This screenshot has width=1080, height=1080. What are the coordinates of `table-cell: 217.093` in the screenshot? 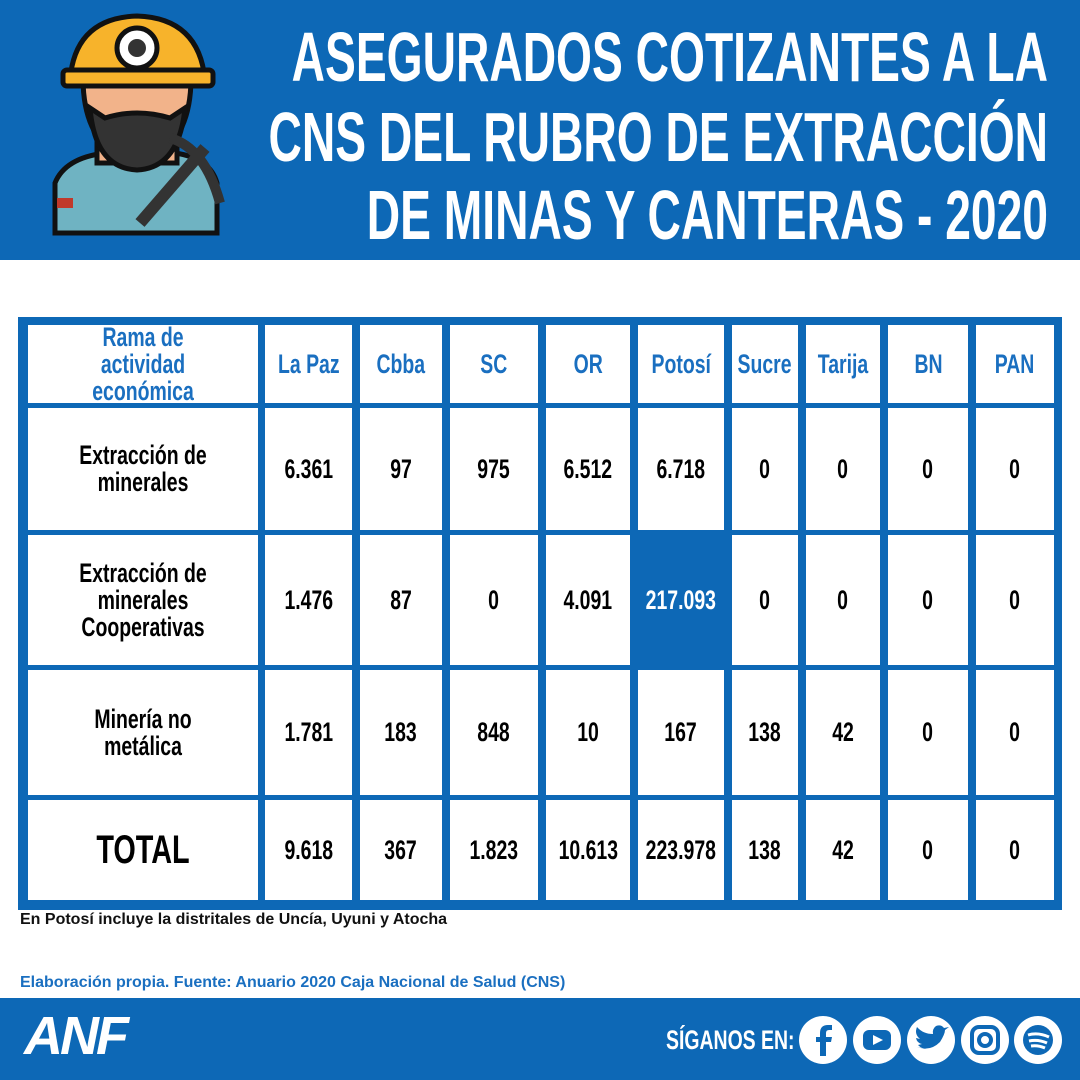 It's located at (681, 600).